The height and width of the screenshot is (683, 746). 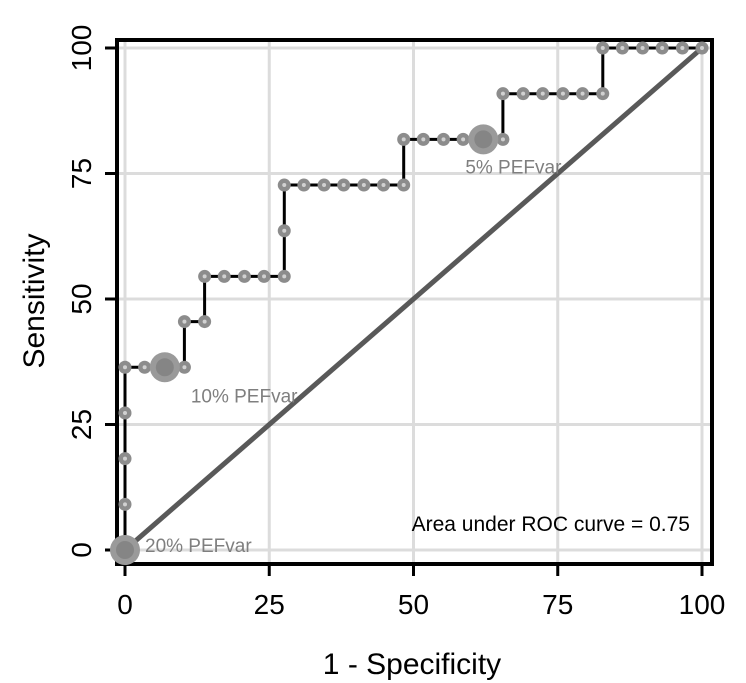 What do you see at coordinates (413, 604) in the screenshot?
I see `x-tick-label: 50` at bounding box center [413, 604].